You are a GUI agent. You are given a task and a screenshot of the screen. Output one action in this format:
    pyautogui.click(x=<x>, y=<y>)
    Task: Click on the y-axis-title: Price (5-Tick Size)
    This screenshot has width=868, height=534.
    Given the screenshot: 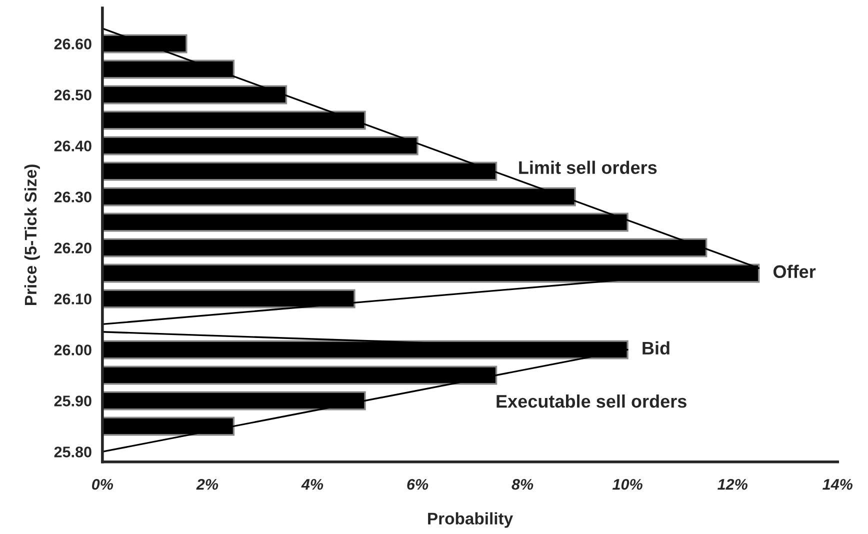 What is the action you would take?
    pyautogui.click(x=32, y=235)
    